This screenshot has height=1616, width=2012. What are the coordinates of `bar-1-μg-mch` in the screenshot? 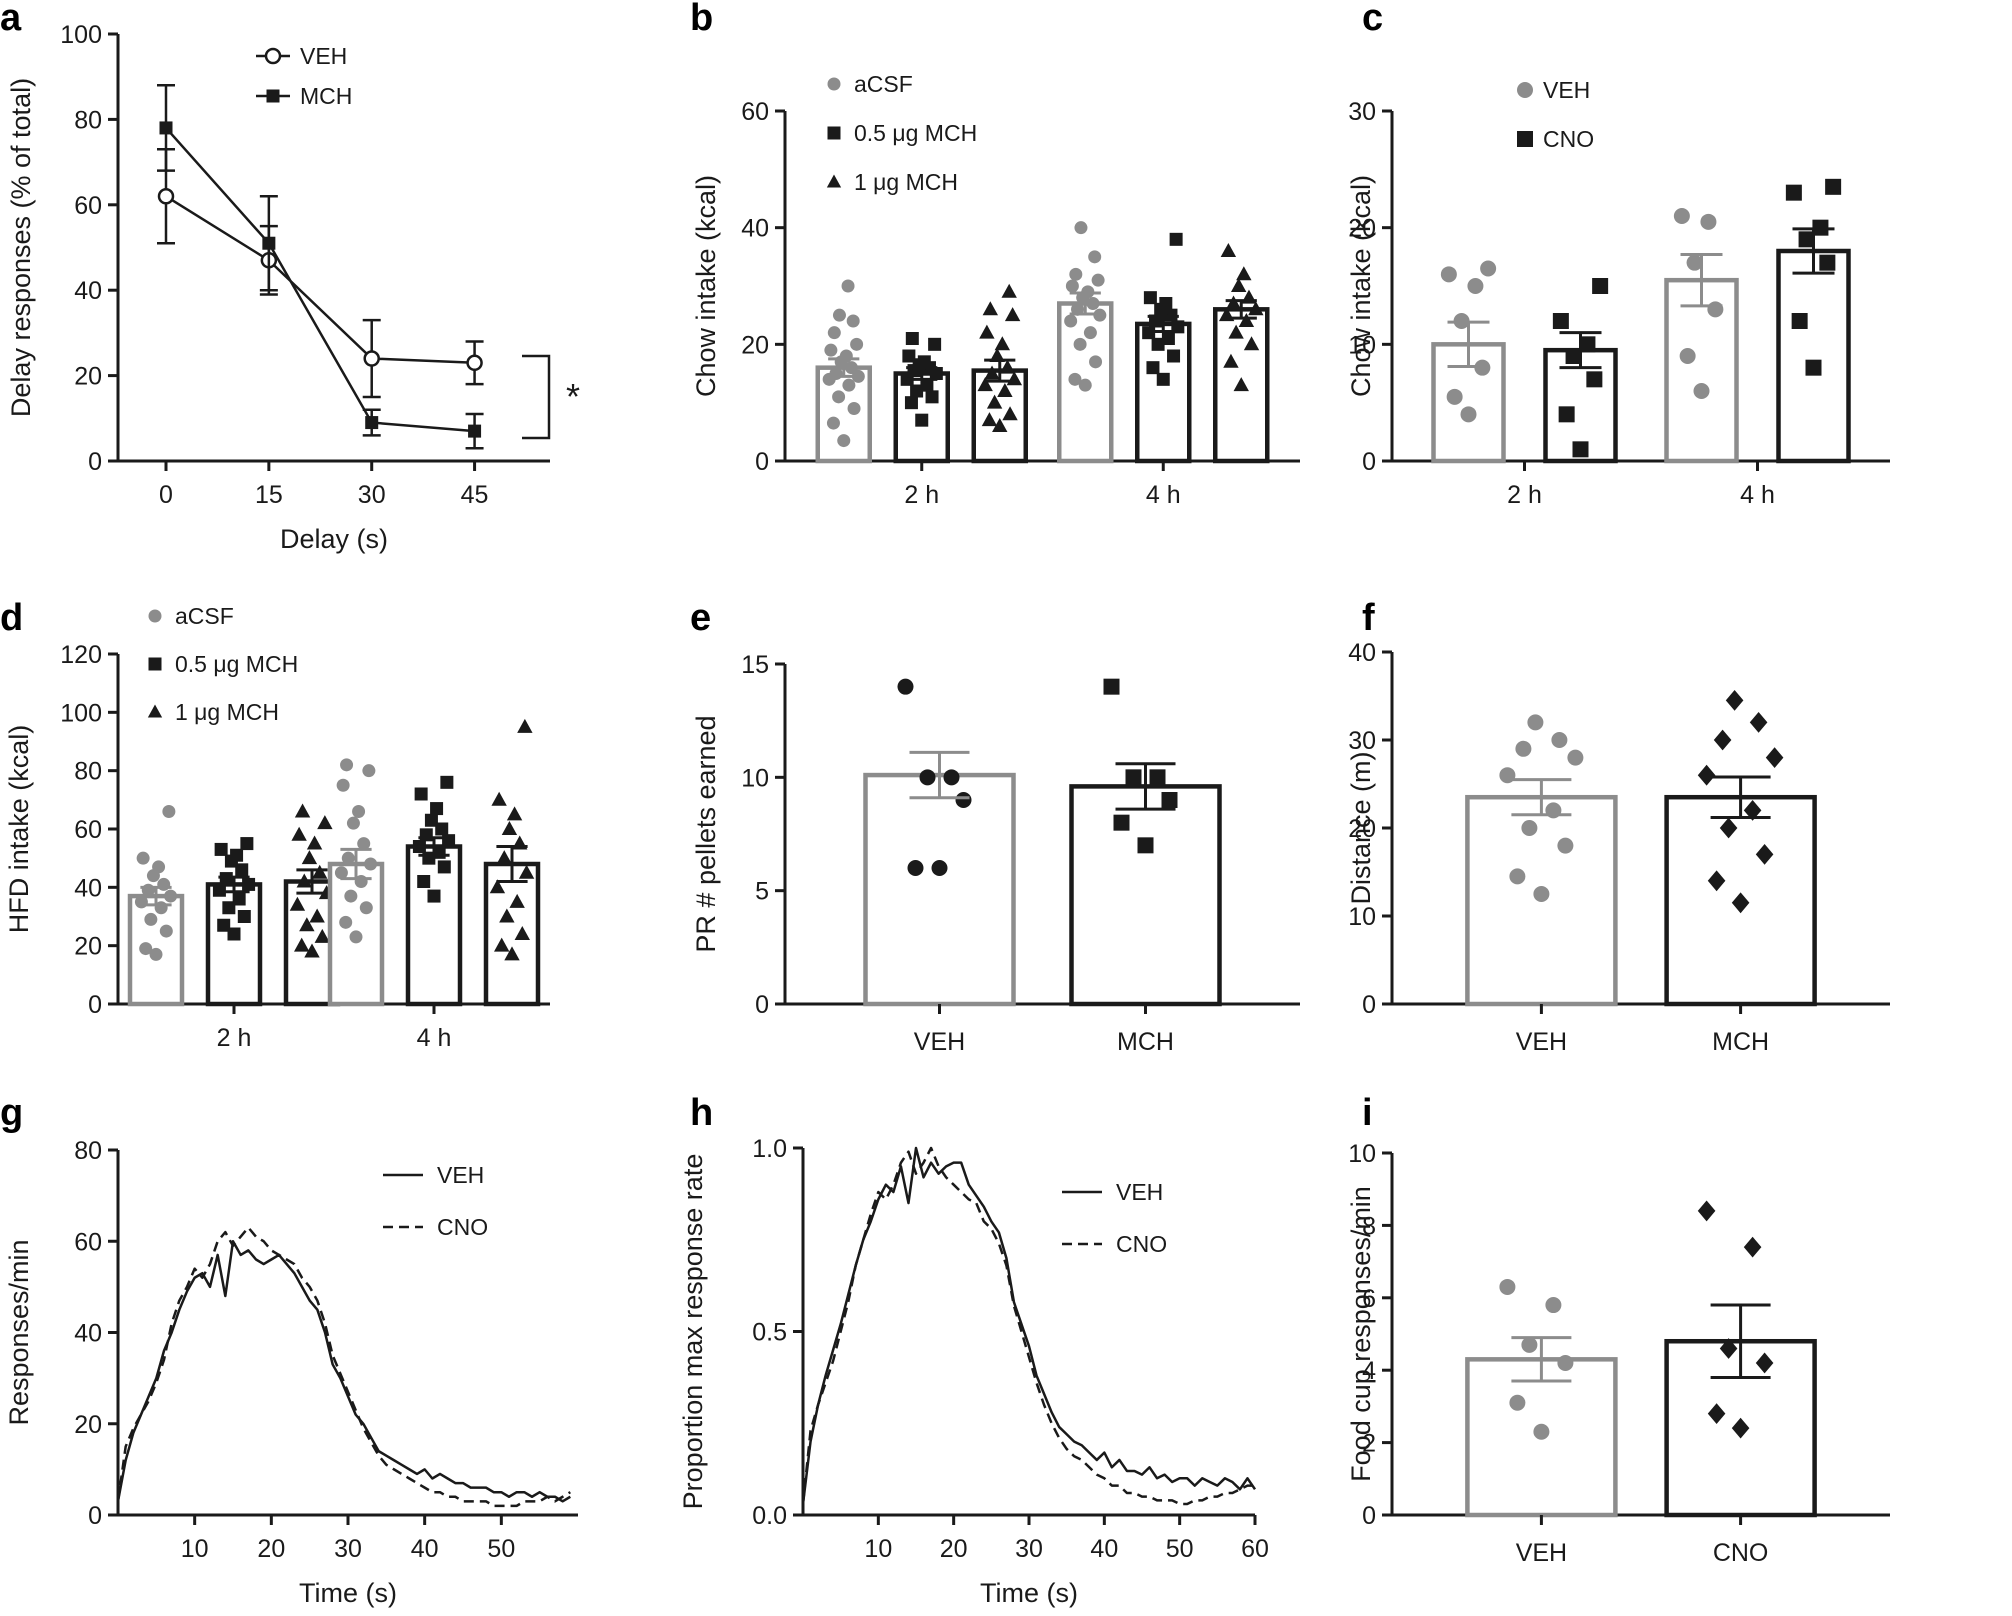 It's located at (512, 934).